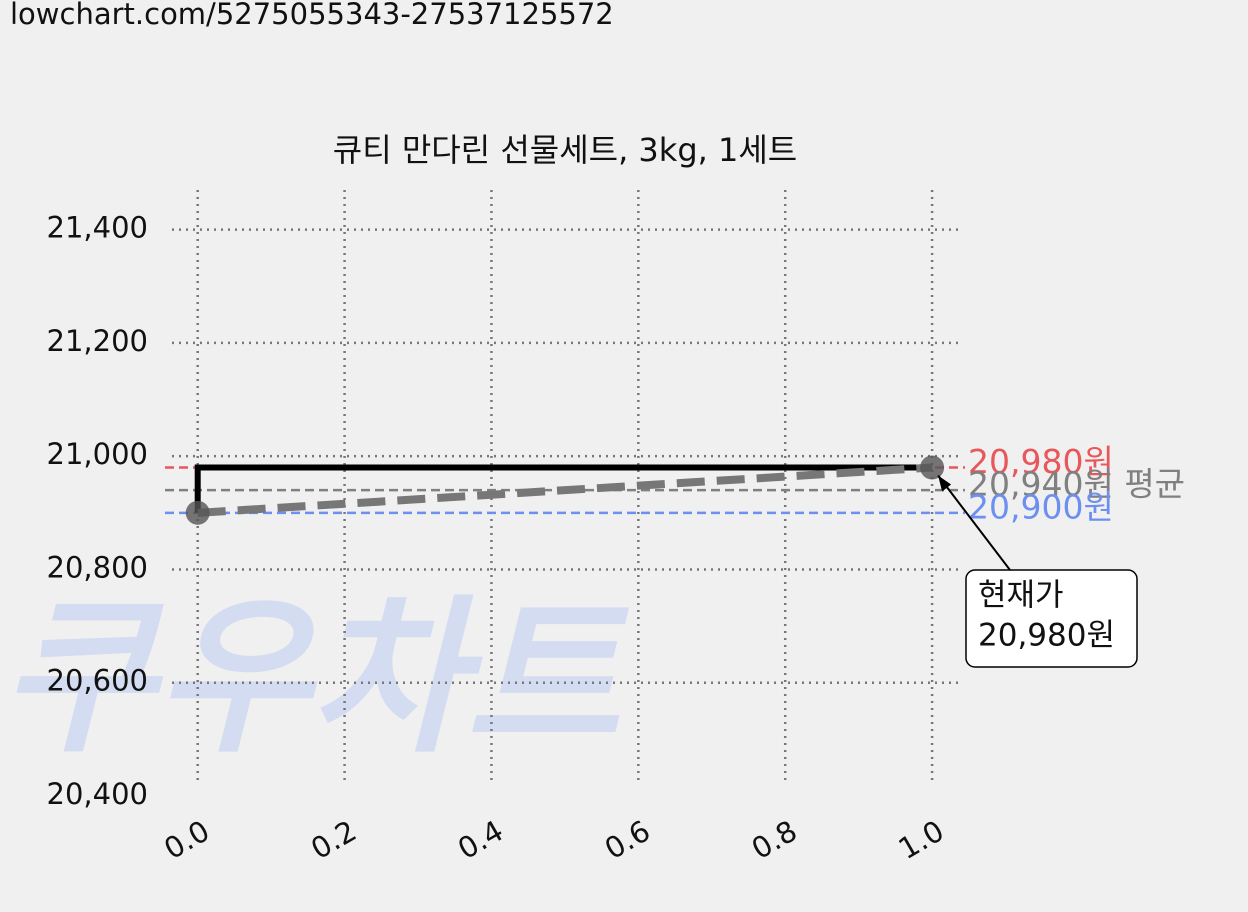 The width and height of the screenshot is (1248, 912). I want to click on annotation-text: 현재가, so click(1021, 596).